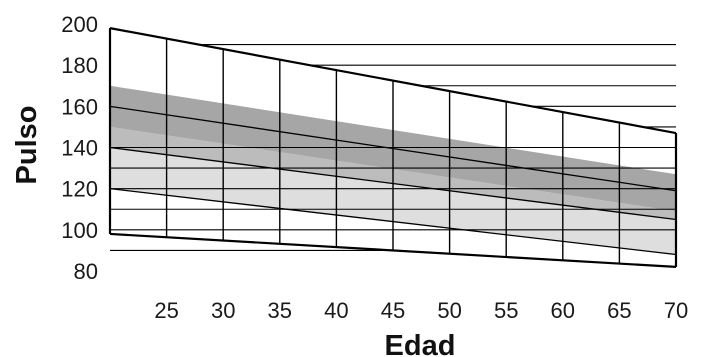 The height and width of the screenshot is (357, 705). I want to click on y-tick-label: 100, so click(79, 230).